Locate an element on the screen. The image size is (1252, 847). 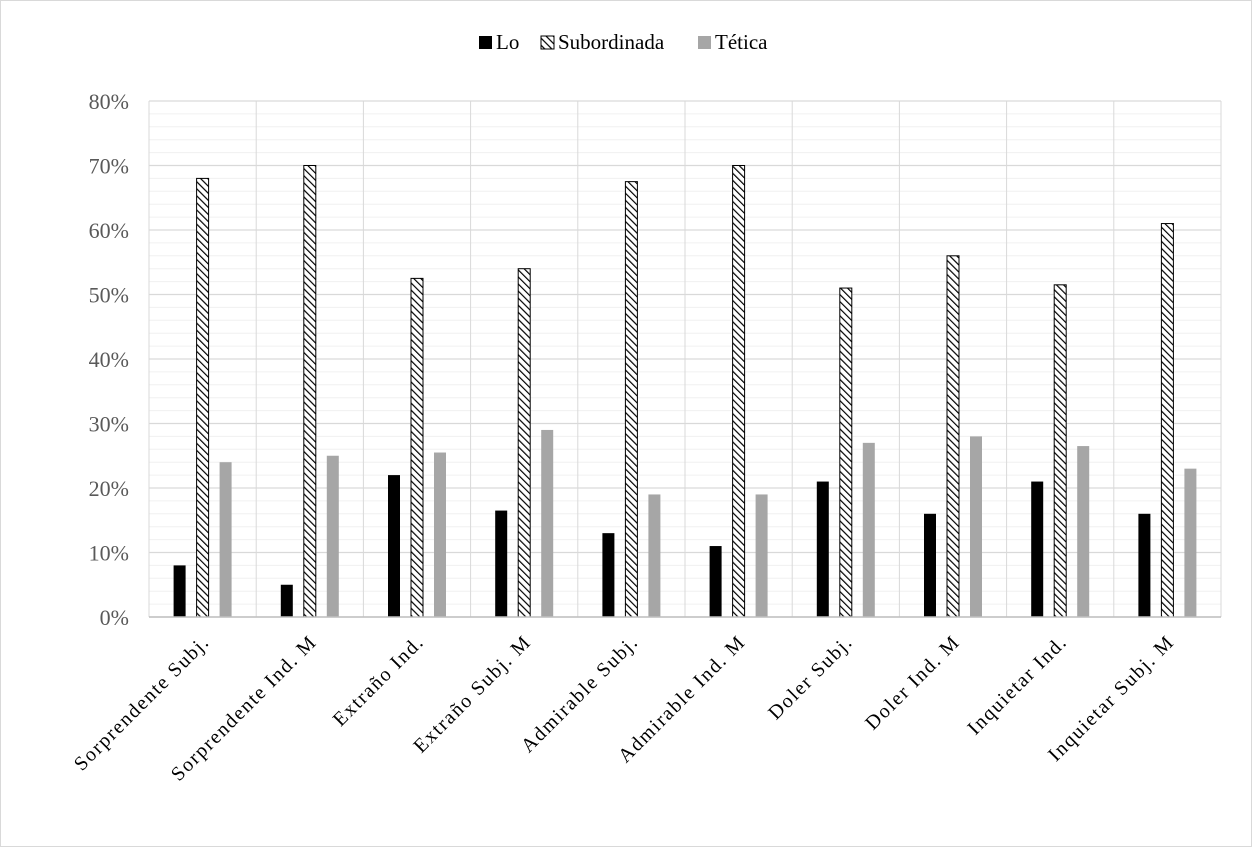
x-tick-label: Admirable Subj. is located at coordinates (580, 694).